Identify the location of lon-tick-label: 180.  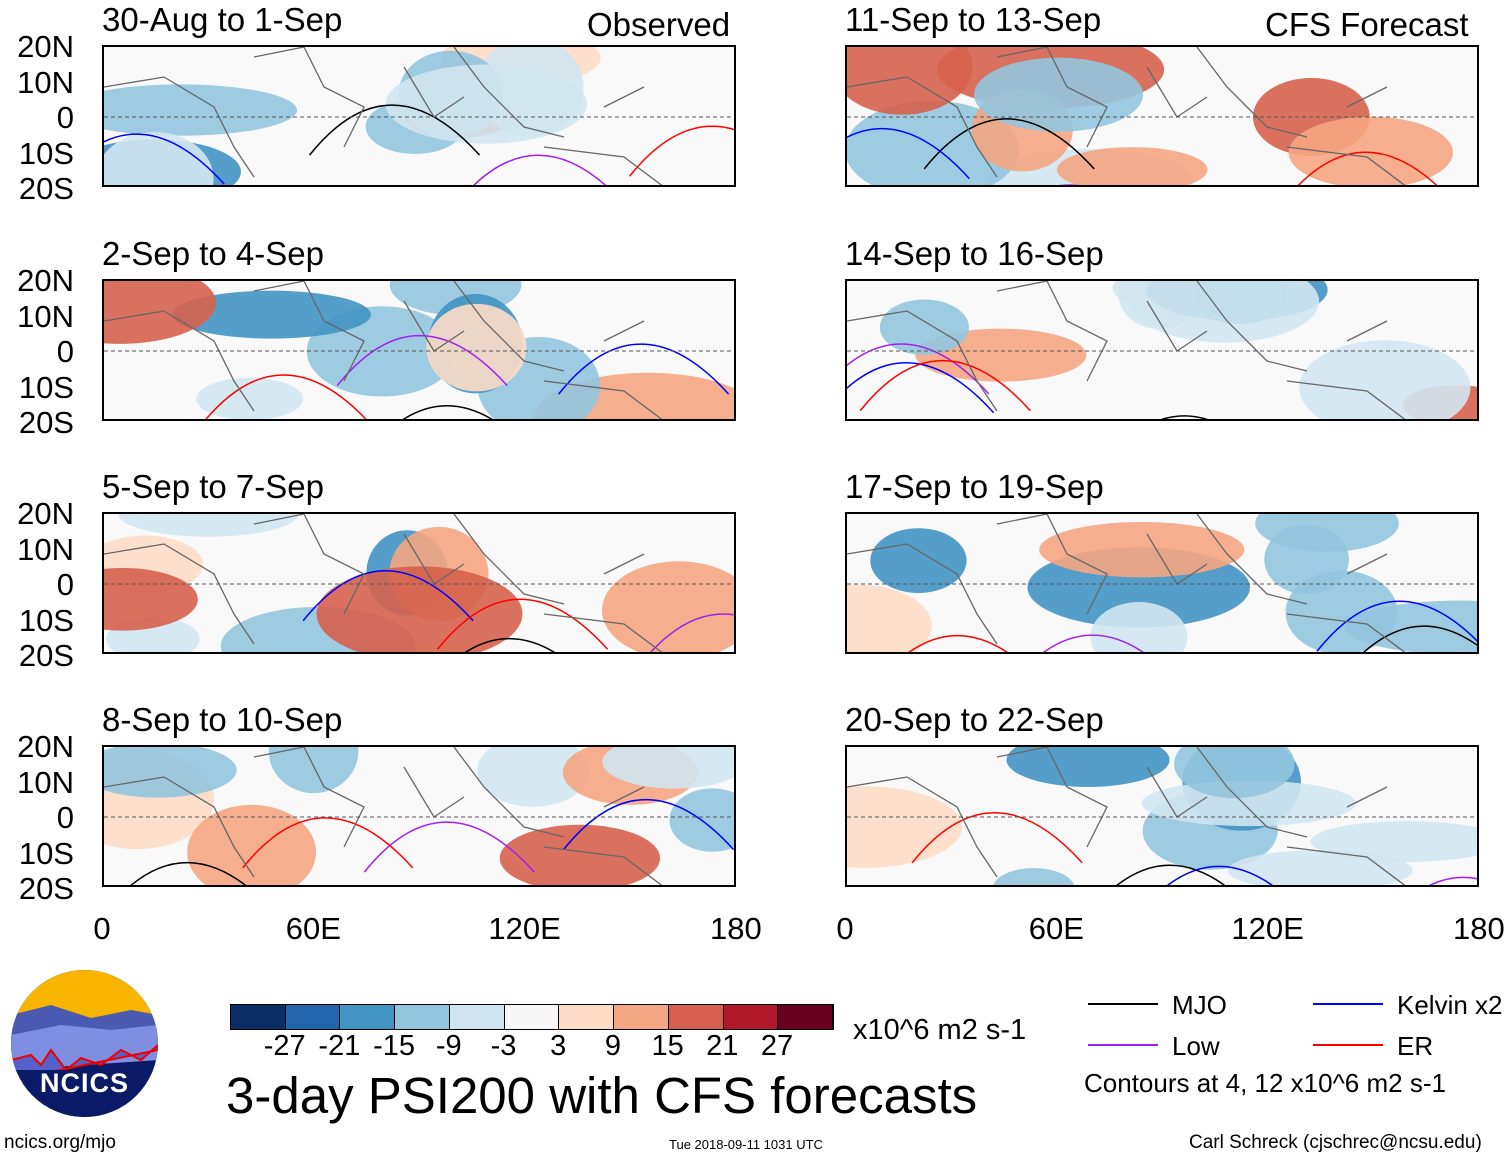
(1479, 928).